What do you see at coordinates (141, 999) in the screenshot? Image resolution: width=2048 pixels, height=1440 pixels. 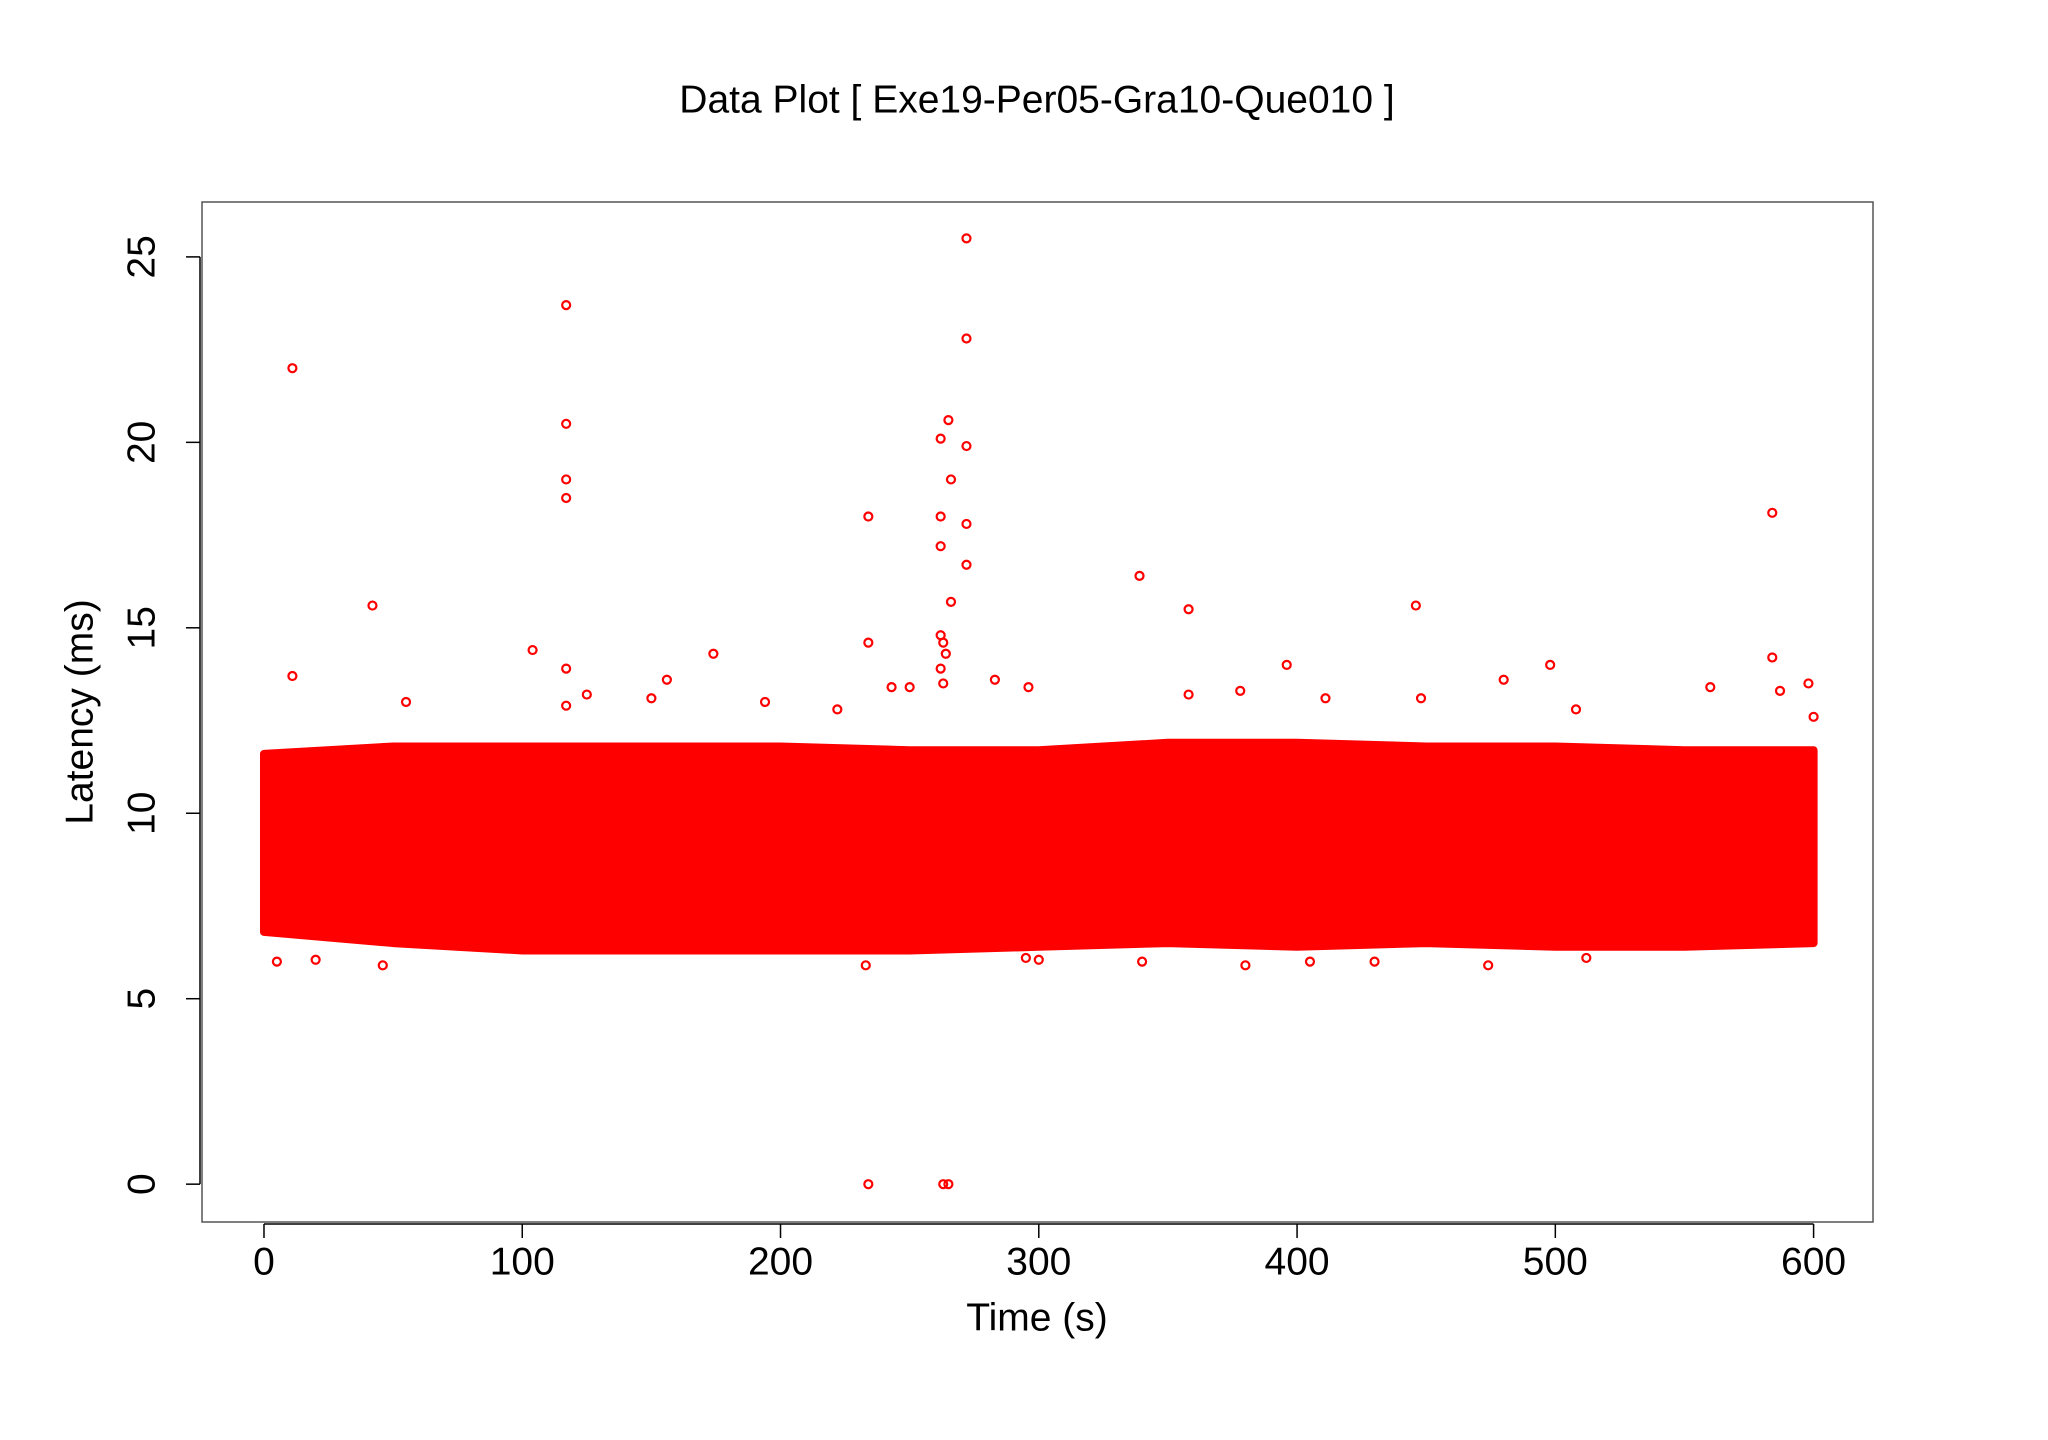 I see `y-tick-label: 5` at bounding box center [141, 999].